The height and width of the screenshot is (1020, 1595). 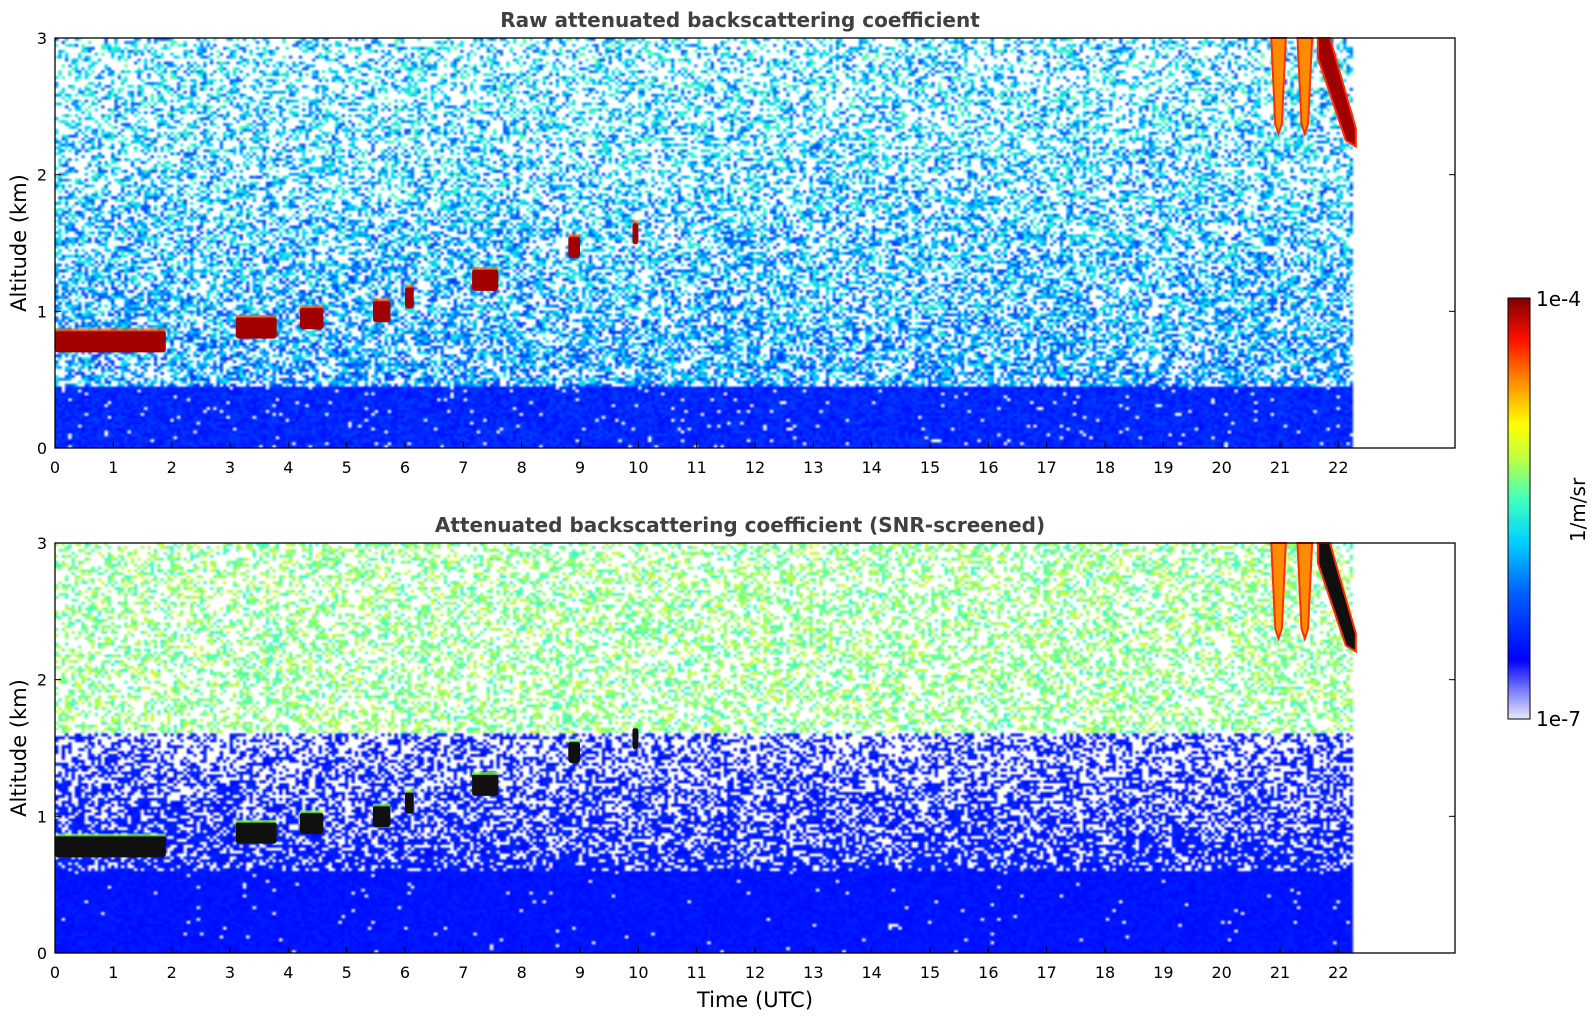 What do you see at coordinates (1558, 719) in the screenshot?
I see `colorbar-min-label: 1e-7` at bounding box center [1558, 719].